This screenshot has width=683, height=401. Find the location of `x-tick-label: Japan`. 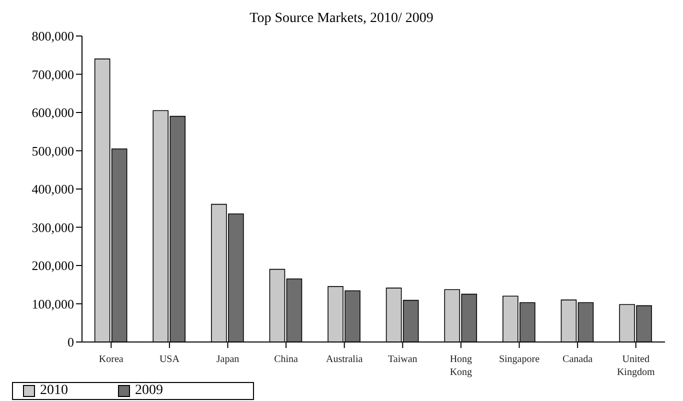

x-tick-label: Japan is located at coordinates (228, 359).